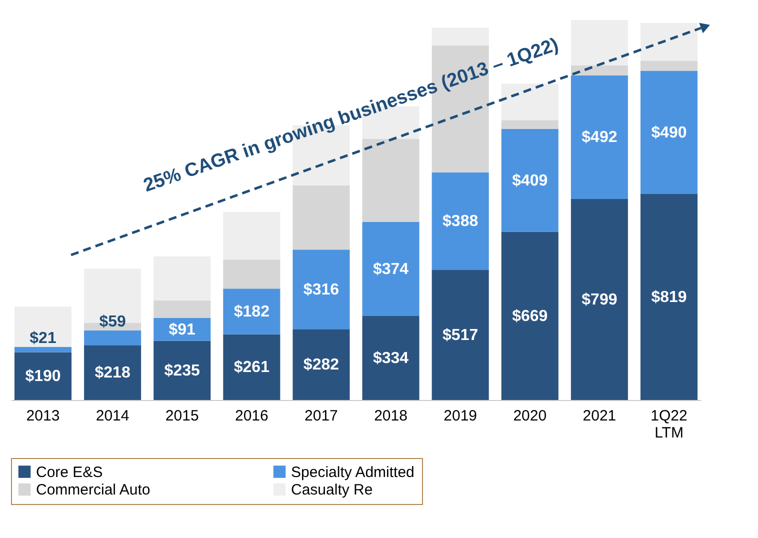 This screenshot has height=538, width=758. Describe the element at coordinates (332, 490) in the screenshot. I see `legend-label: Casualty Re` at that location.